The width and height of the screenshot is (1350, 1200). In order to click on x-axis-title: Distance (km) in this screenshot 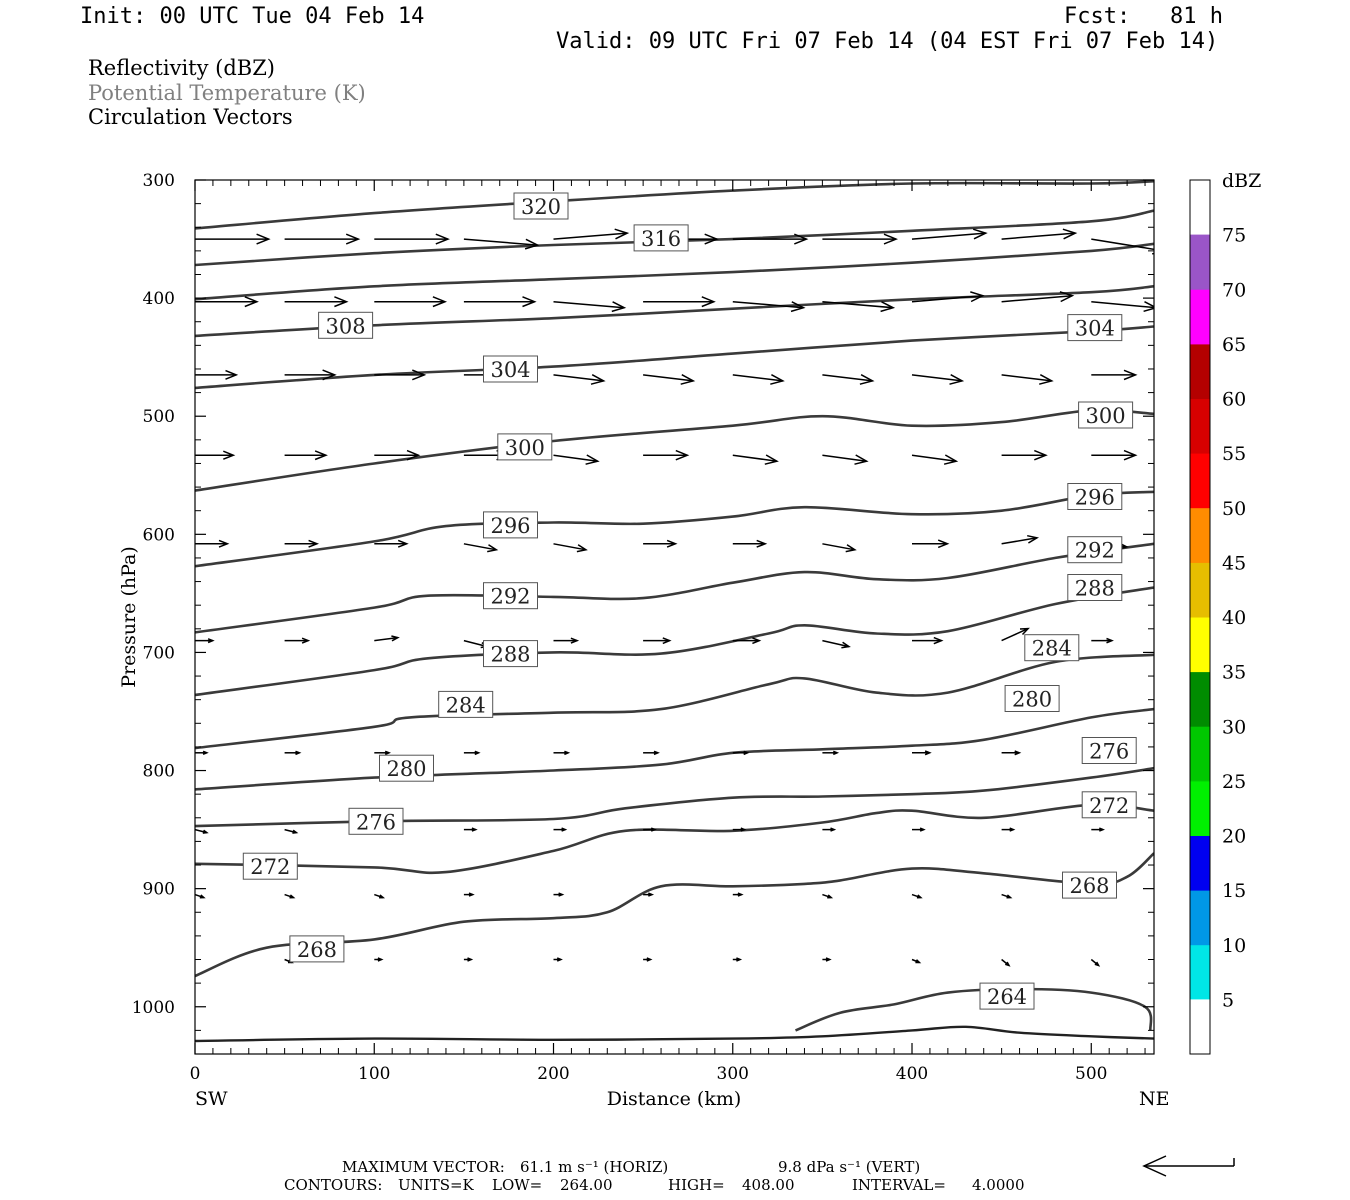, I will do `click(674, 1099)`.